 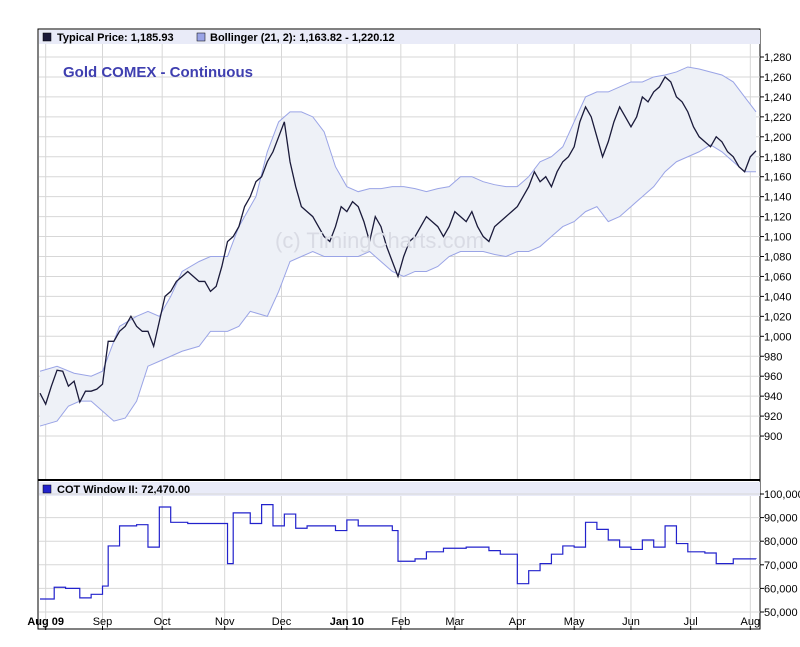 What do you see at coordinates (778, 58) in the screenshot?
I see `price-tick-label: 1,280` at bounding box center [778, 58].